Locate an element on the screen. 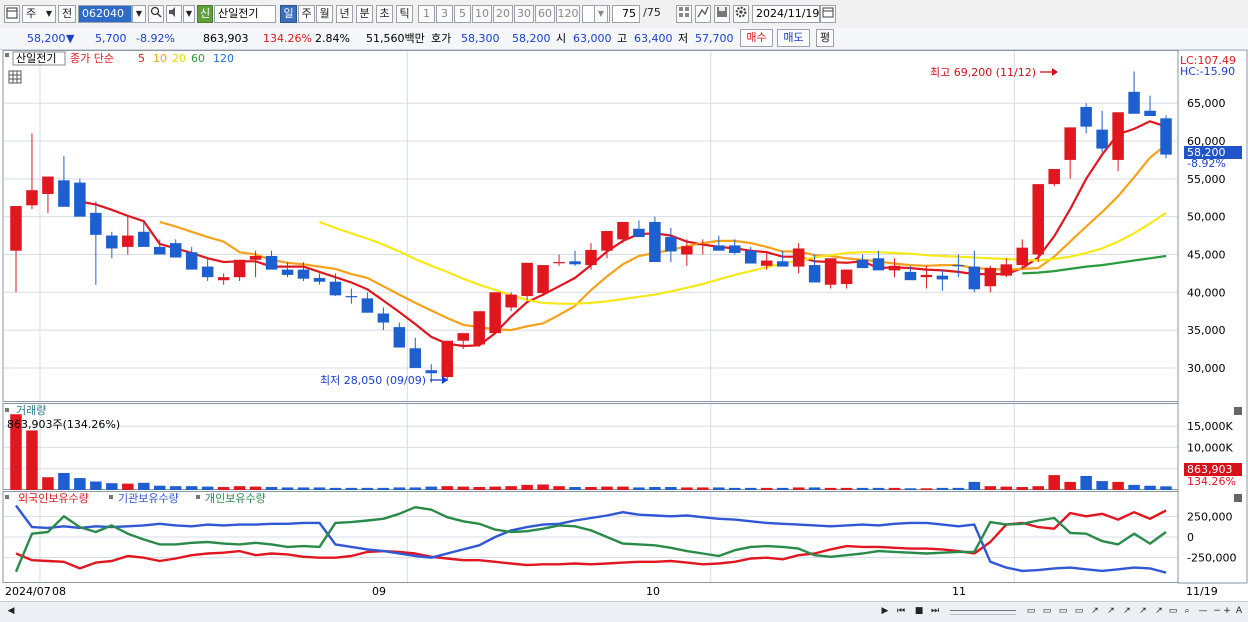 This screenshot has width=1248, height=622. volume-close-icon is located at coordinates (1238, 411).